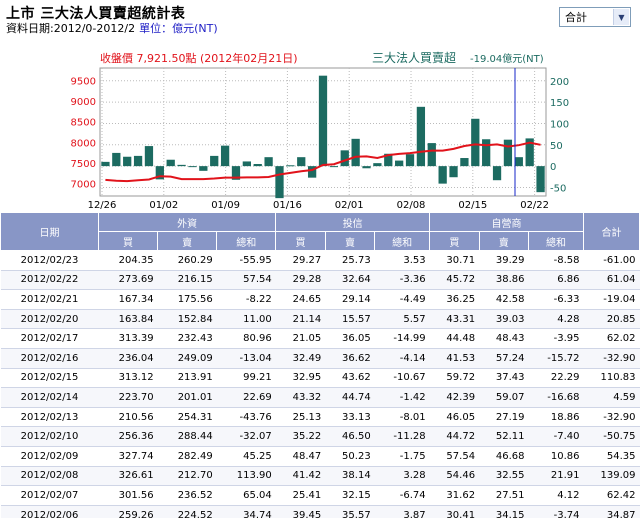 Image resolution: width=640 pixels, height=518 pixels. Describe the element at coordinates (246, 456) in the screenshot. I see `table-cell: 45.25` at that location.